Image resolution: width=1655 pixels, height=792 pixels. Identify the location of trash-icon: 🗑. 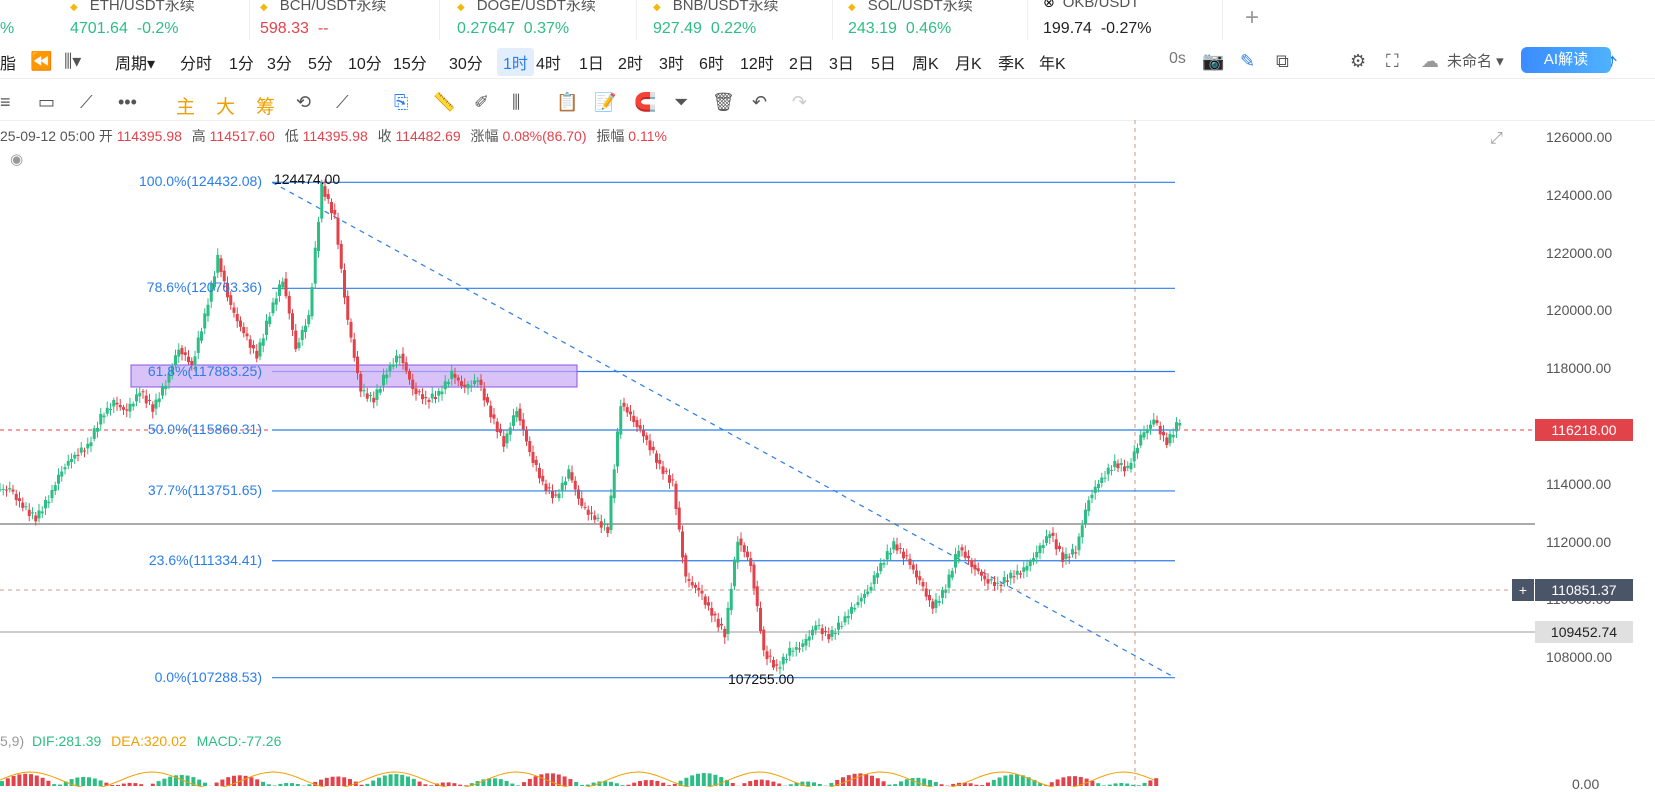
(723, 102).